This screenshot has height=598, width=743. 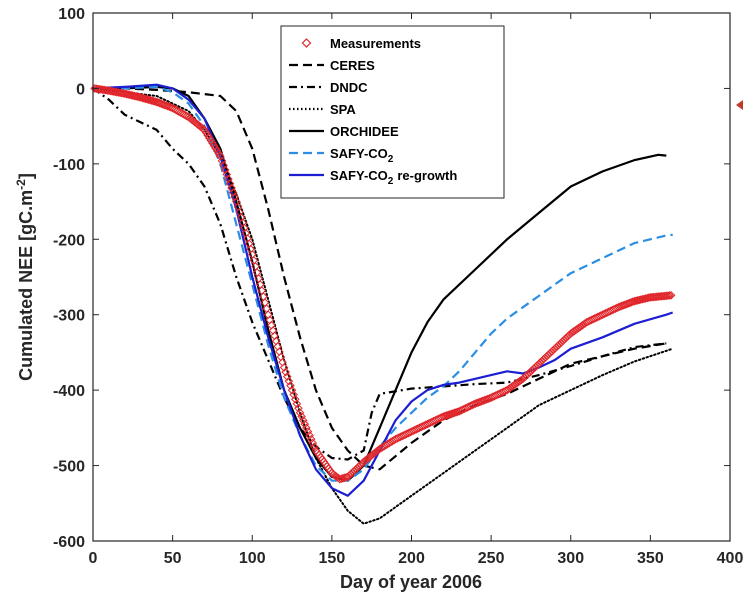 I want to click on y-axis-label-sup: -2, so click(x=21, y=184).